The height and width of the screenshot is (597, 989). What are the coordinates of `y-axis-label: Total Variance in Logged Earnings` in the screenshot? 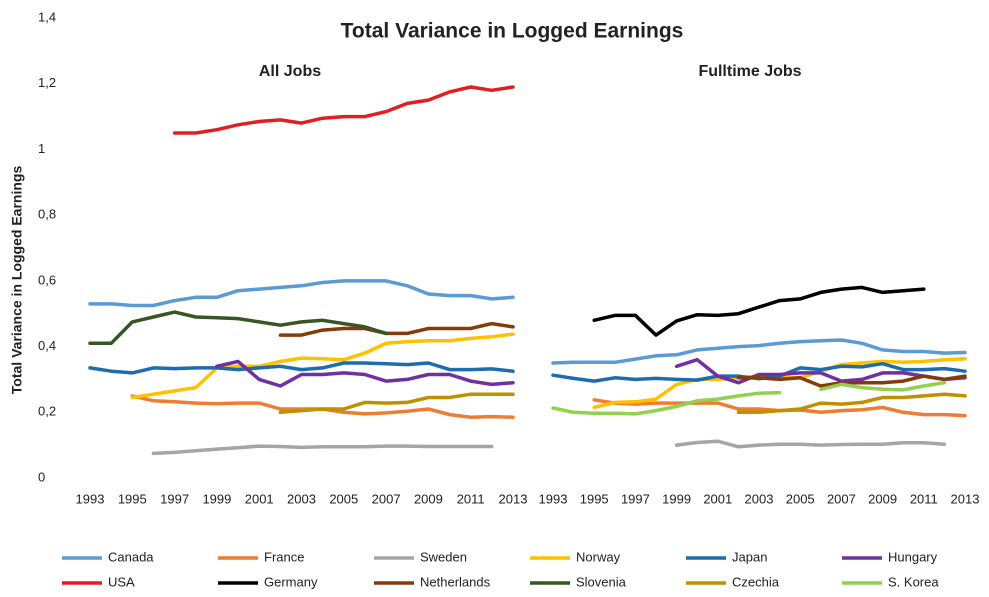 It's located at (17, 280).